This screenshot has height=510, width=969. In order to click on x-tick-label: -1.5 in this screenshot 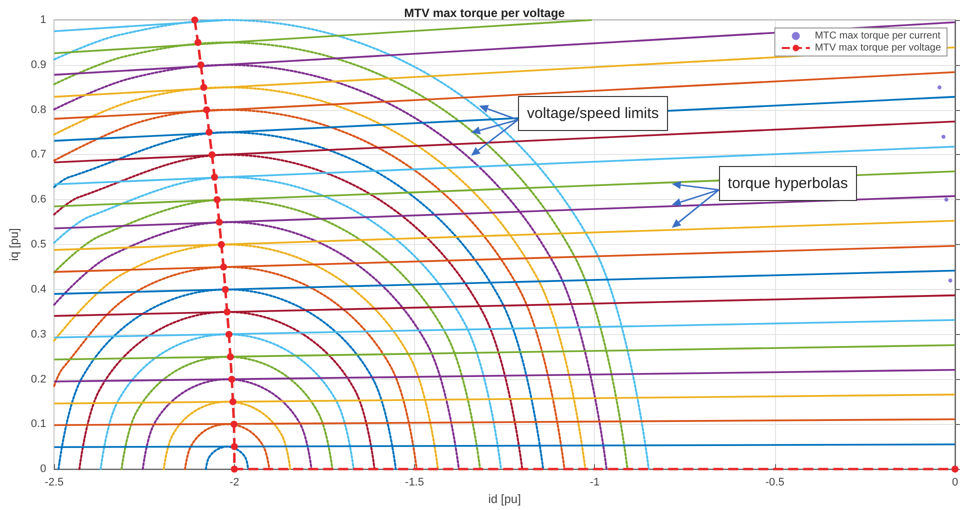, I will do `click(414, 482)`.